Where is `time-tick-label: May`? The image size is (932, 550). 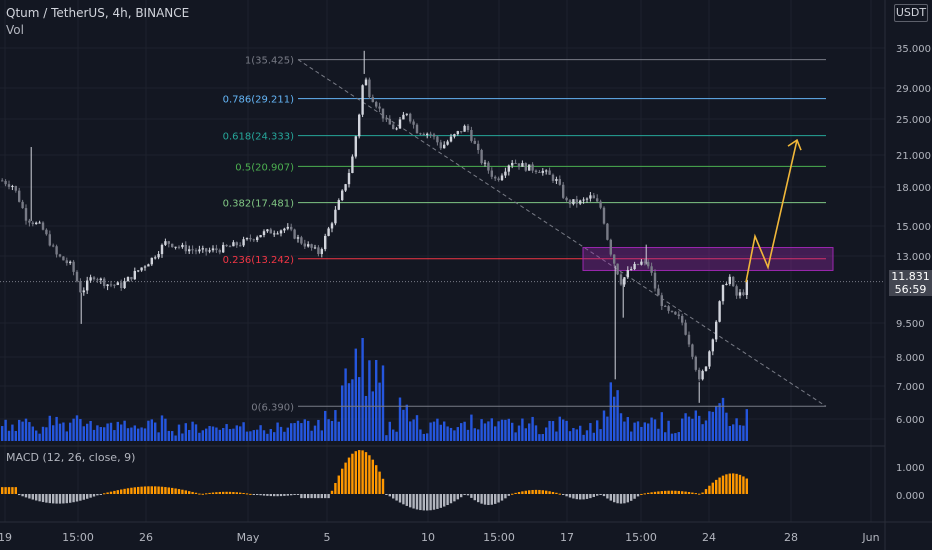
time-tick-label: May is located at coordinates (248, 537).